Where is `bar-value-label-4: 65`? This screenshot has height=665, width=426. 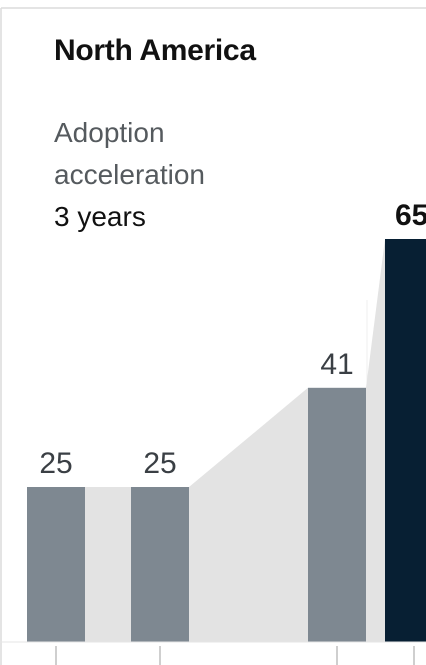
bar-value-label-4: 65 is located at coordinates (410, 215).